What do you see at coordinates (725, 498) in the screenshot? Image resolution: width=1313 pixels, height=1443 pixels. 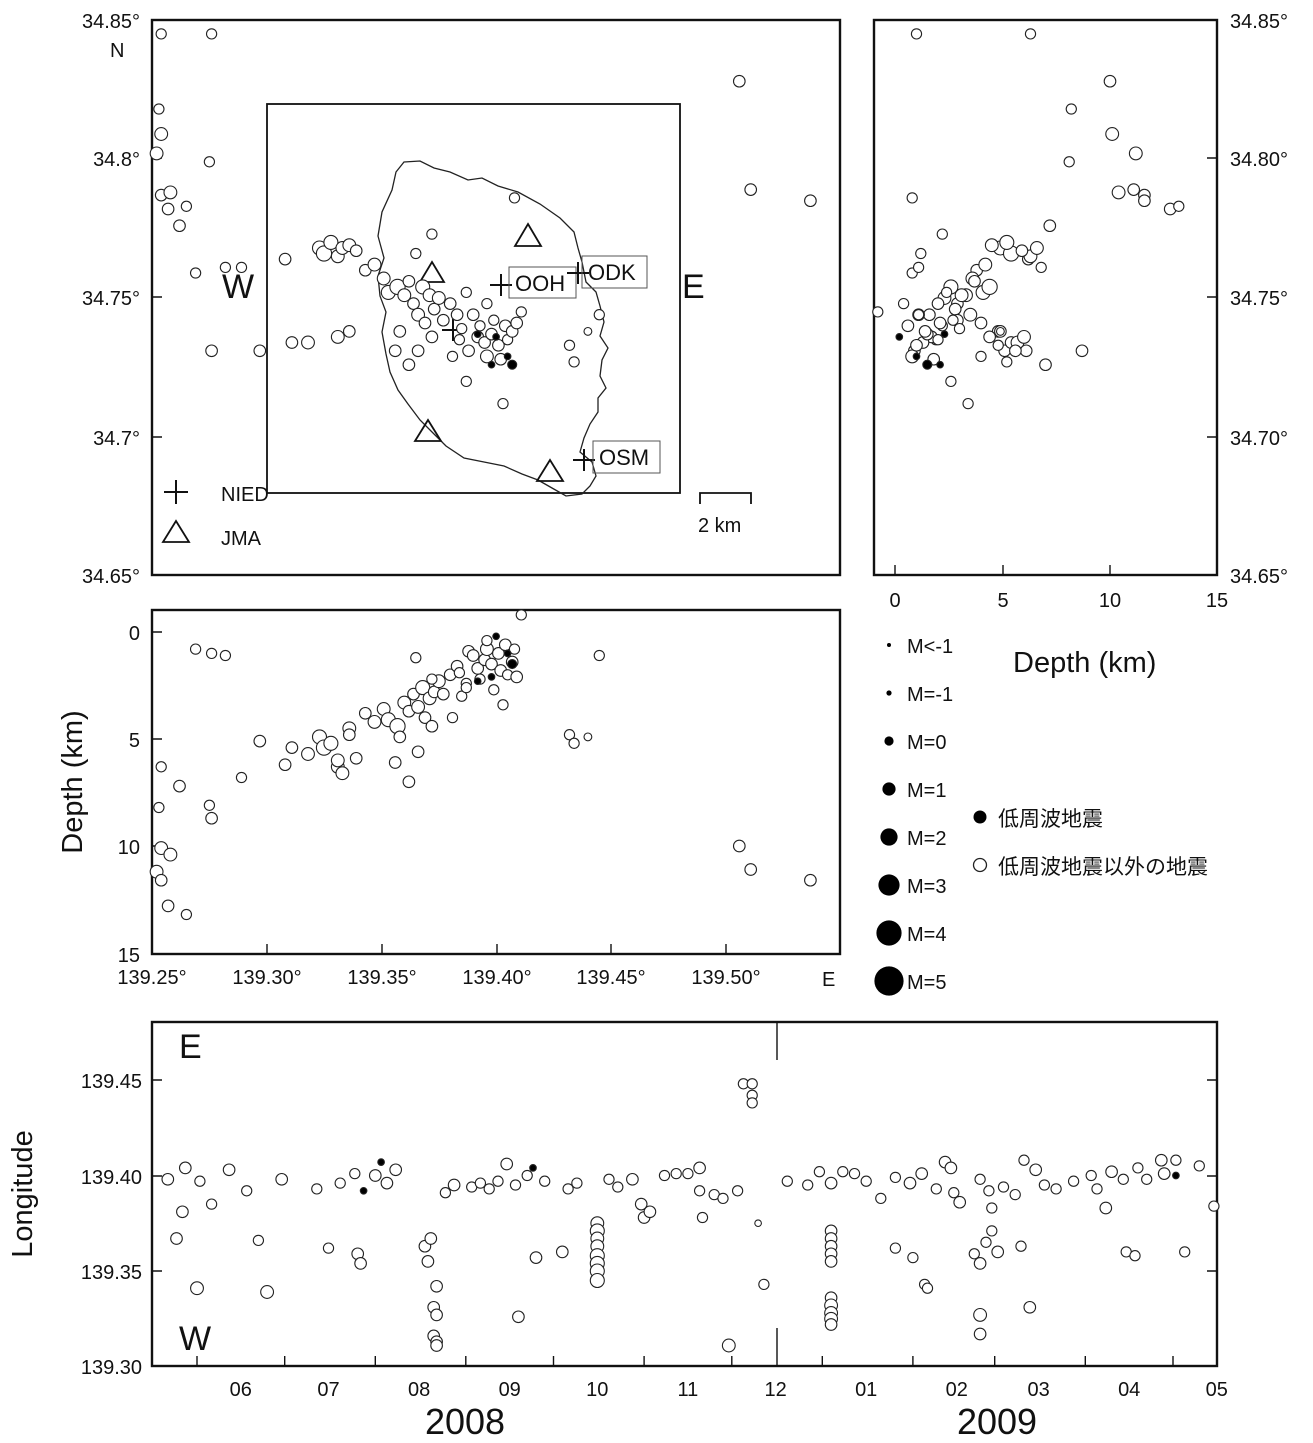 I see `scale-bar` at bounding box center [725, 498].